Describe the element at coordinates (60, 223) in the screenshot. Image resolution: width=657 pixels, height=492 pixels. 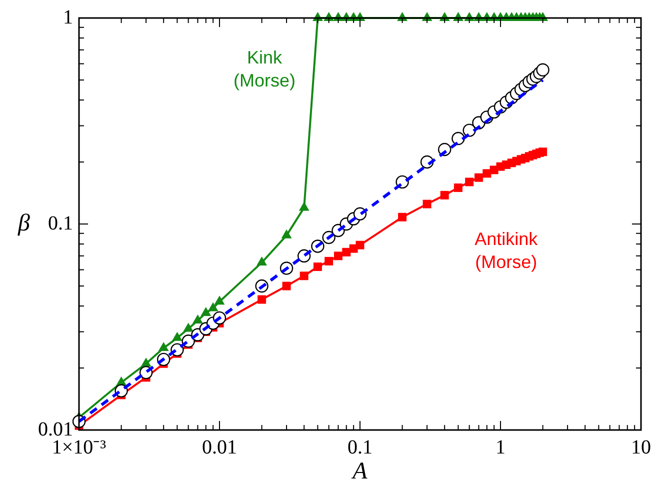
I see `y-tick-label: 0.1` at that location.